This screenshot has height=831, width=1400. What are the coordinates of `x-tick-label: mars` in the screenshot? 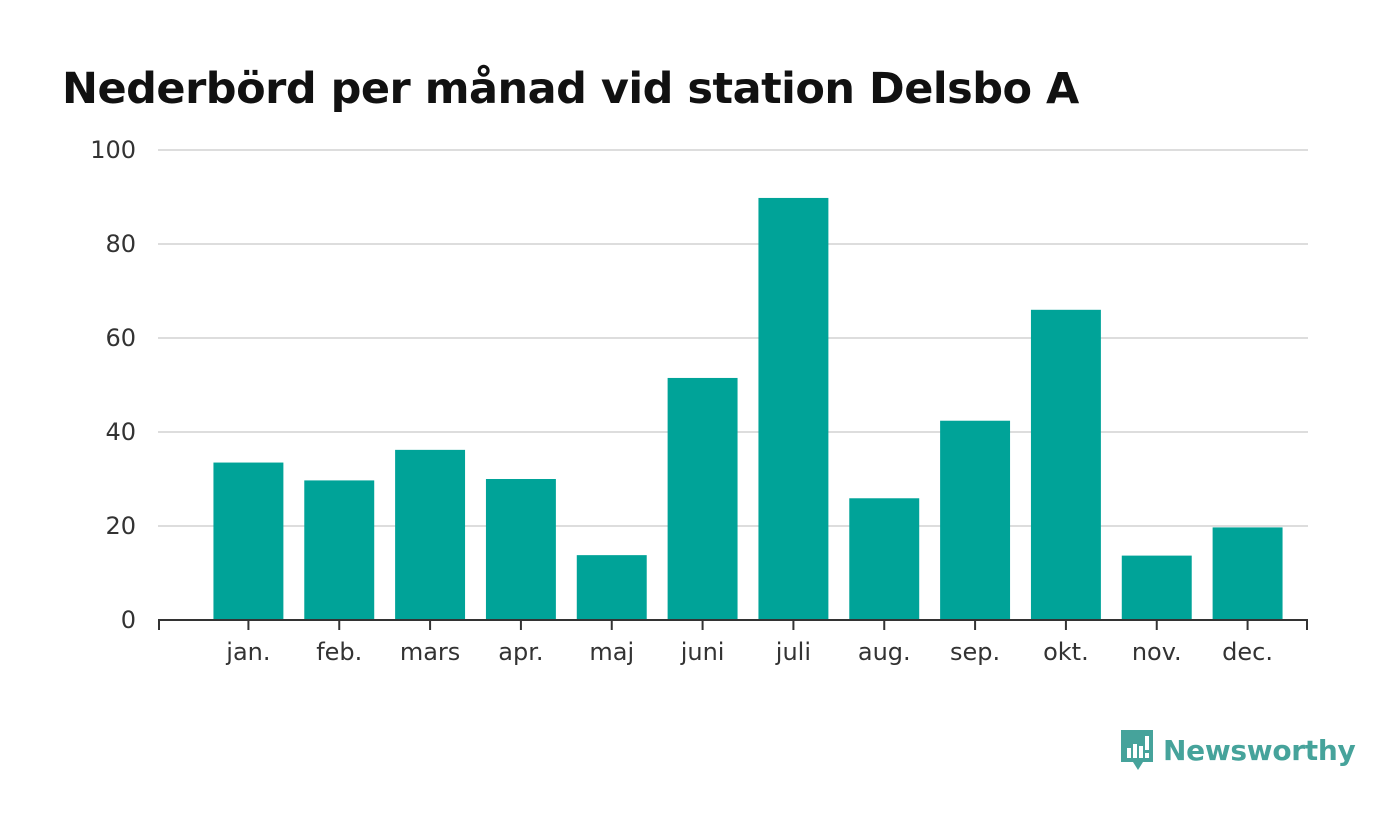 It's located at (430, 652).